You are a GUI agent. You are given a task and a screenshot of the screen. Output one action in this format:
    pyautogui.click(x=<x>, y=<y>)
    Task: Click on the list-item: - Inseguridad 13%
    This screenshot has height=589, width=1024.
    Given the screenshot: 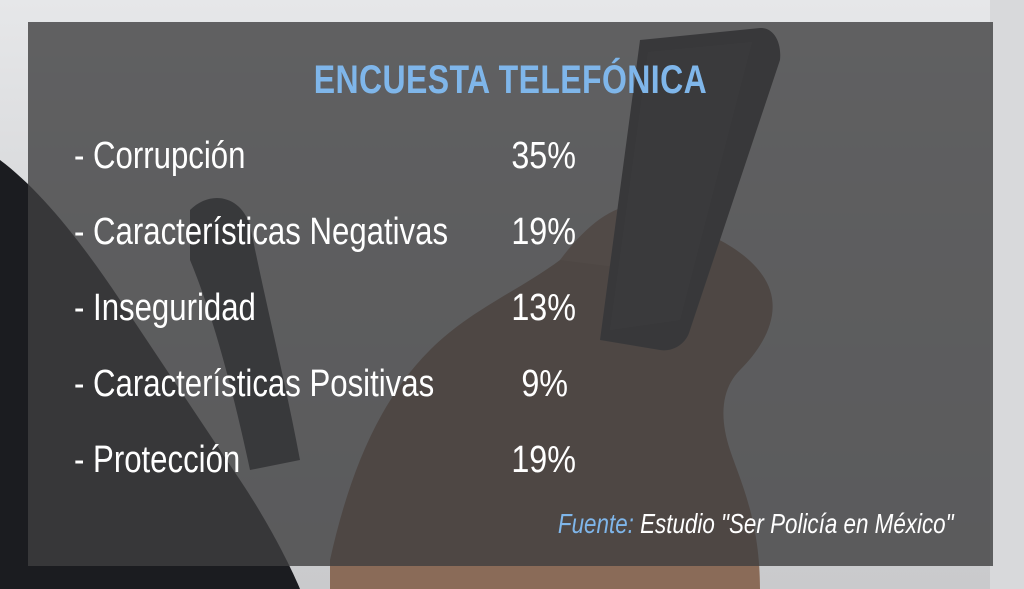 What is the action you would take?
    pyautogui.click(x=512, y=308)
    